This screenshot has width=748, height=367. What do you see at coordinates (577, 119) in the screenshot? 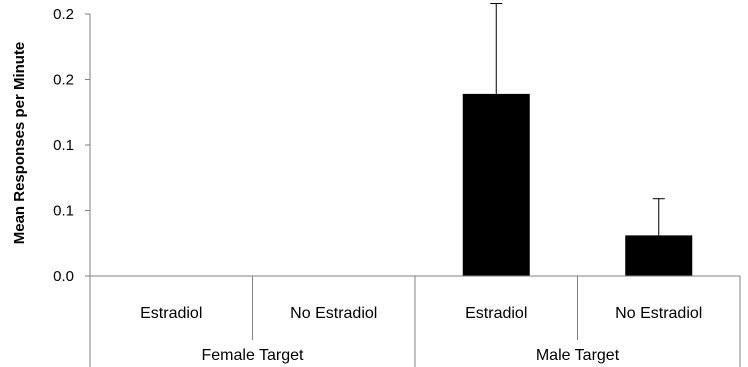
I see `error-bars` at bounding box center [577, 119].